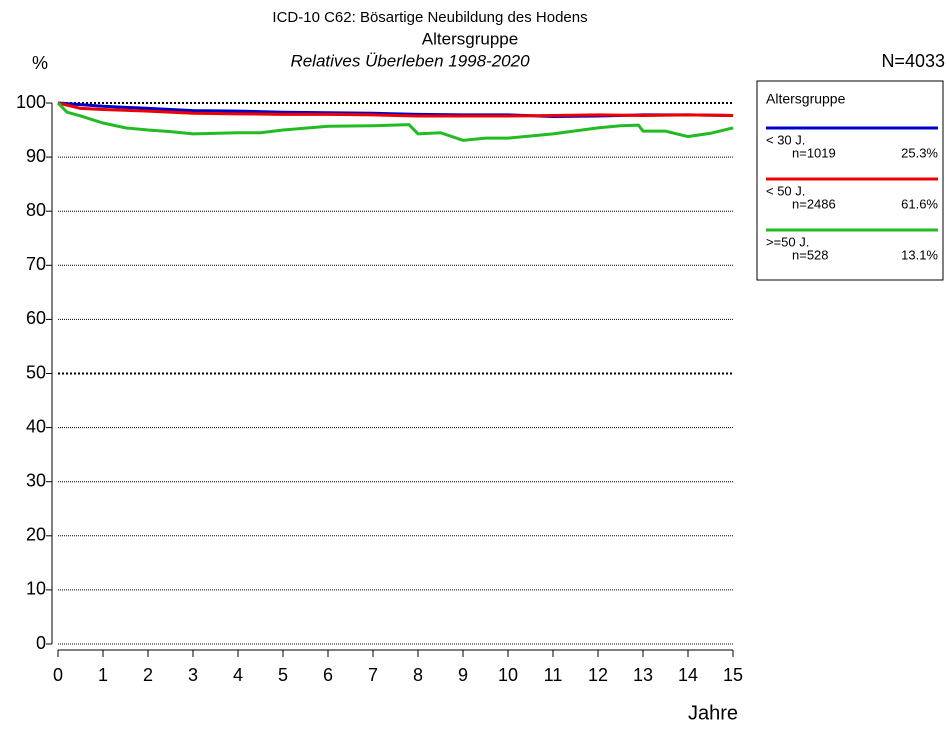 The image size is (949, 733). What do you see at coordinates (814, 203) in the screenshot?
I see `legend-n: n=2486` at bounding box center [814, 203].